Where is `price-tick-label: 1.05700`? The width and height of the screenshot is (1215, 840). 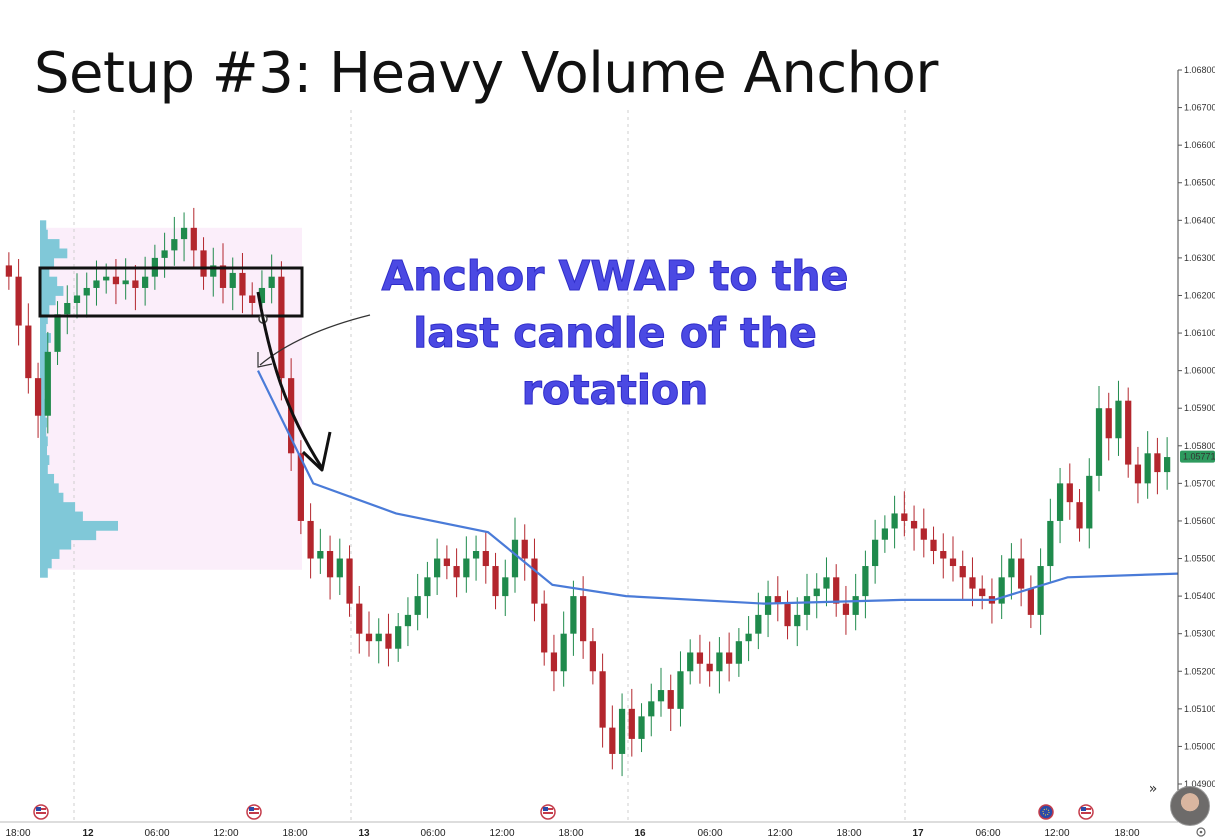 price-tick-label: 1.05700 is located at coordinates (1199, 483).